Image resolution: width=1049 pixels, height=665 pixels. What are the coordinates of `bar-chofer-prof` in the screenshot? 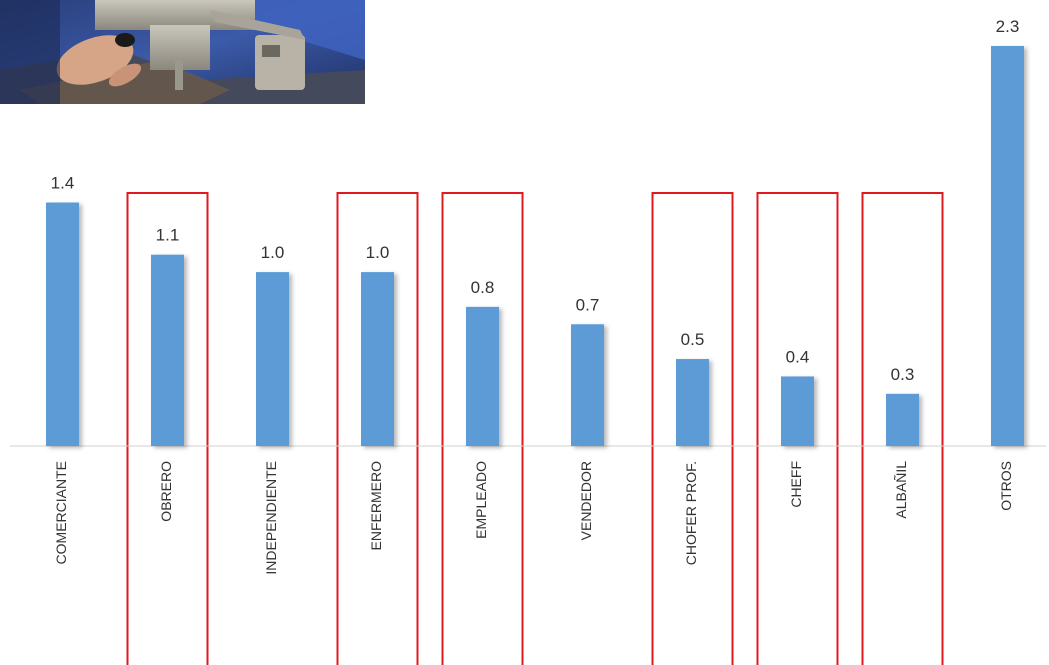 It's located at (692, 402).